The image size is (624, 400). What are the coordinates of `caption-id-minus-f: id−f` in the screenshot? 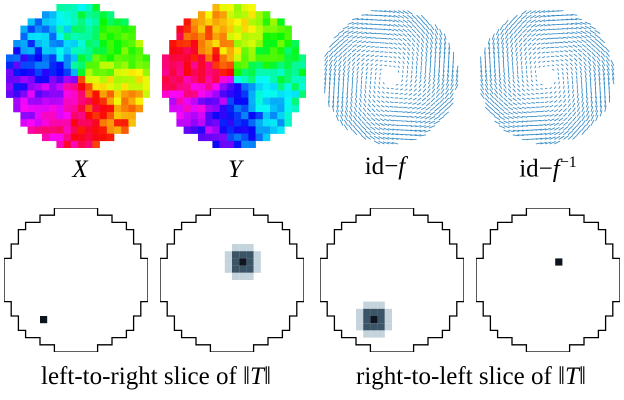 It's located at (385, 166).